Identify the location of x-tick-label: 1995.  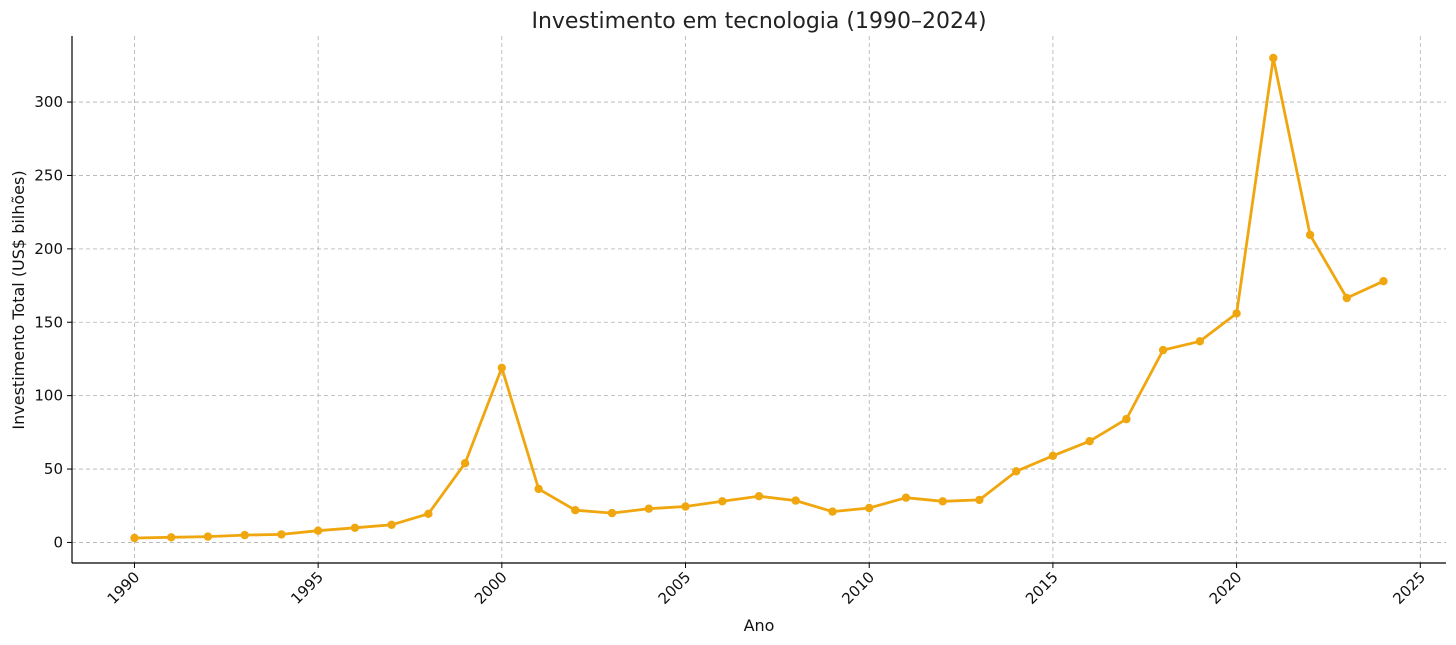
(307, 588).